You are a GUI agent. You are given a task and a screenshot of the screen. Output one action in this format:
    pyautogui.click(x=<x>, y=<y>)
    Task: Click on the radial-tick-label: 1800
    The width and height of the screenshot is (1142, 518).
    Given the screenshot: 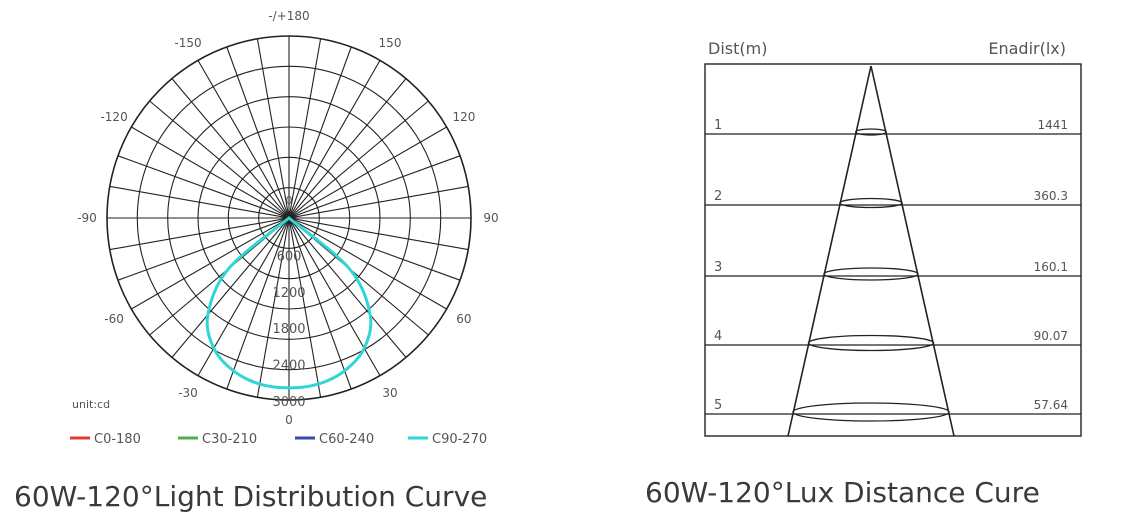 What is the action you would take?
    pyautogui.click(x=288, y=329)
    